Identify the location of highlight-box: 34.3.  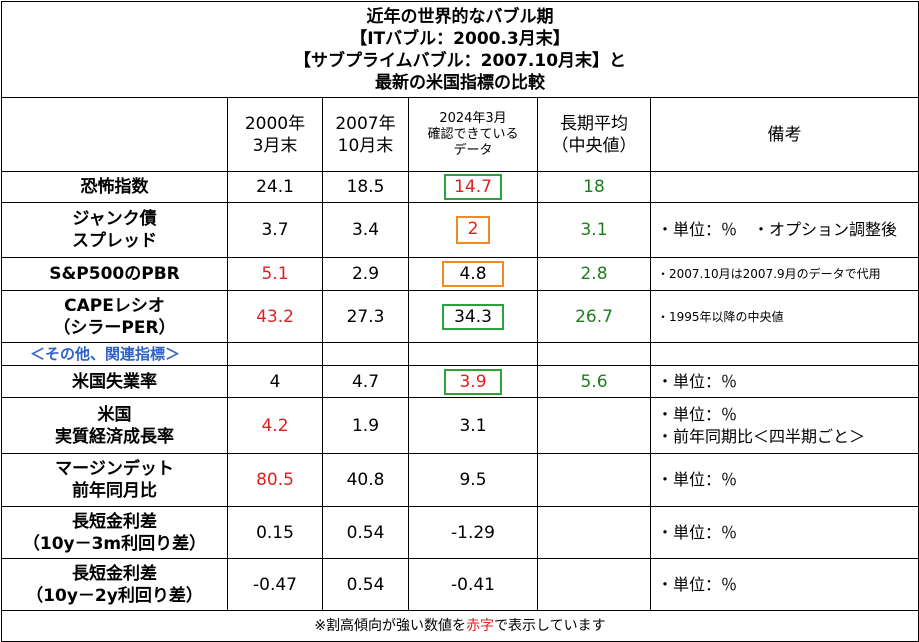
(473, 316).